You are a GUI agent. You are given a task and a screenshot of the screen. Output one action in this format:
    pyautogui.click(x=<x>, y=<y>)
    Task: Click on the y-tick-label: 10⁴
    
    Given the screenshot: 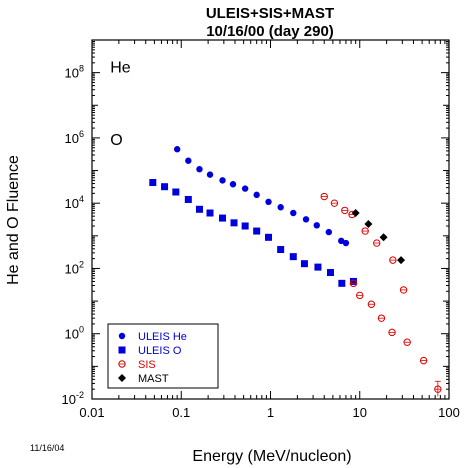 What is the action you would take?
    pyautogui.click(x=74, y=202)
    